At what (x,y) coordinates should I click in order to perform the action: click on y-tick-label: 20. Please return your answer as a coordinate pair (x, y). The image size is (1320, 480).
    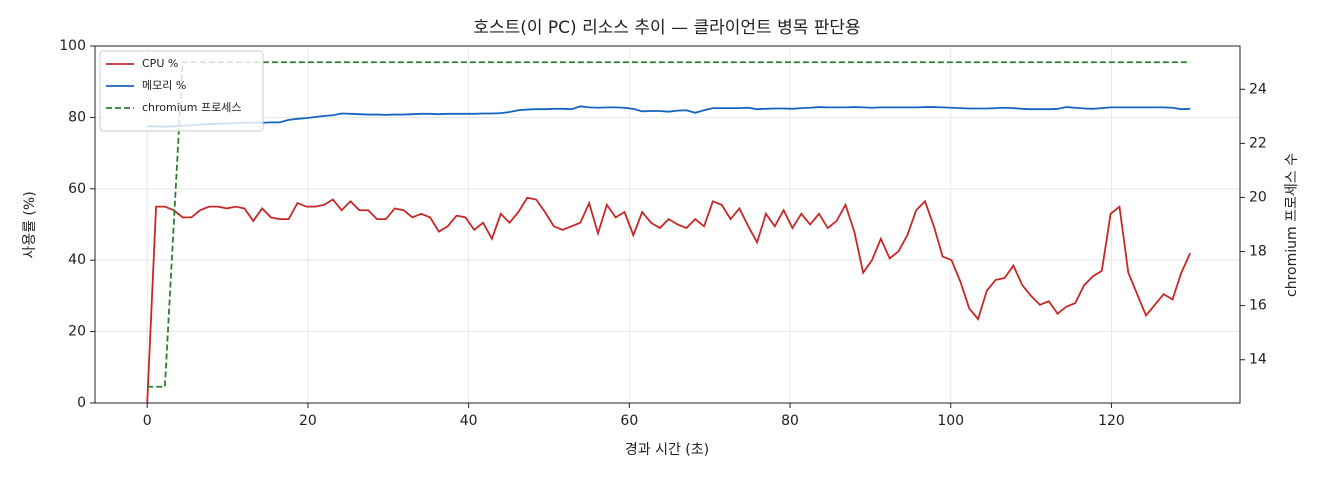
    Looking at the image, I should click on (77, 332).